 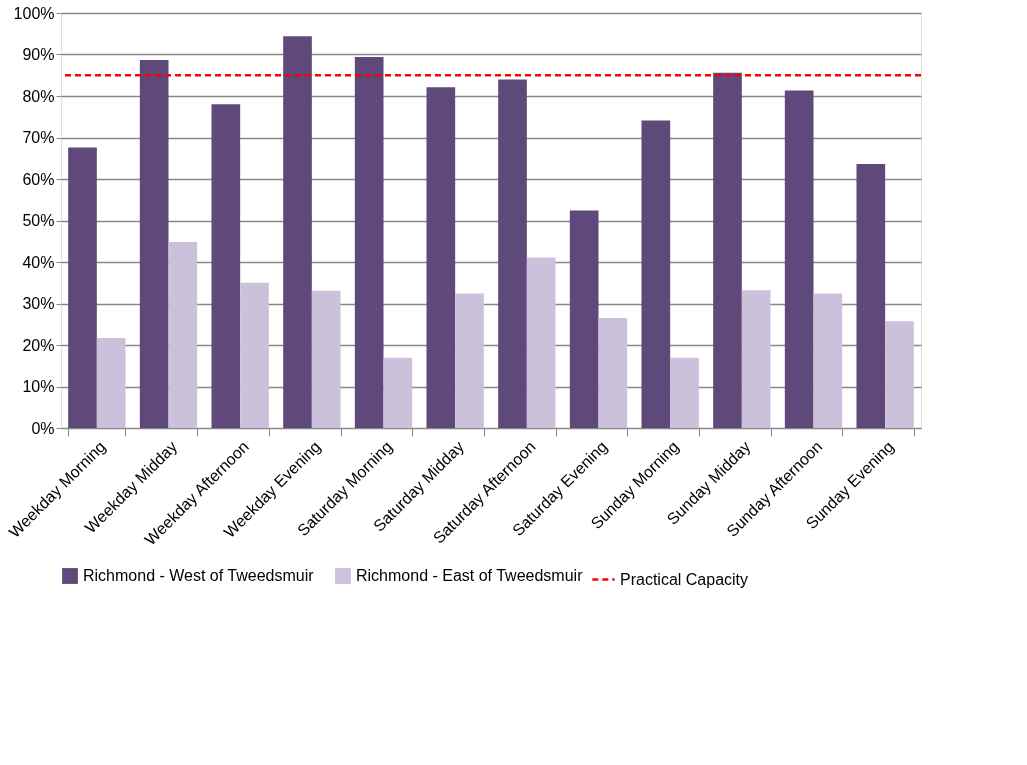 I want to click on y-tick-label: 20%, so click(x=38, y=345).